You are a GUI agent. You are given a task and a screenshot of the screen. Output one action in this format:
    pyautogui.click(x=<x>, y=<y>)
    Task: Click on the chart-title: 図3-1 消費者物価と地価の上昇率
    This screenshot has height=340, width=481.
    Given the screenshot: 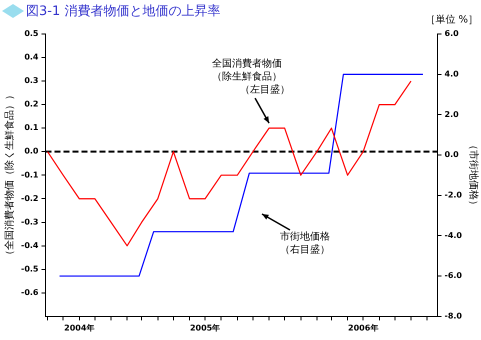 What is the action you would take?
    pyautogui.click(x=123, y=11)
    